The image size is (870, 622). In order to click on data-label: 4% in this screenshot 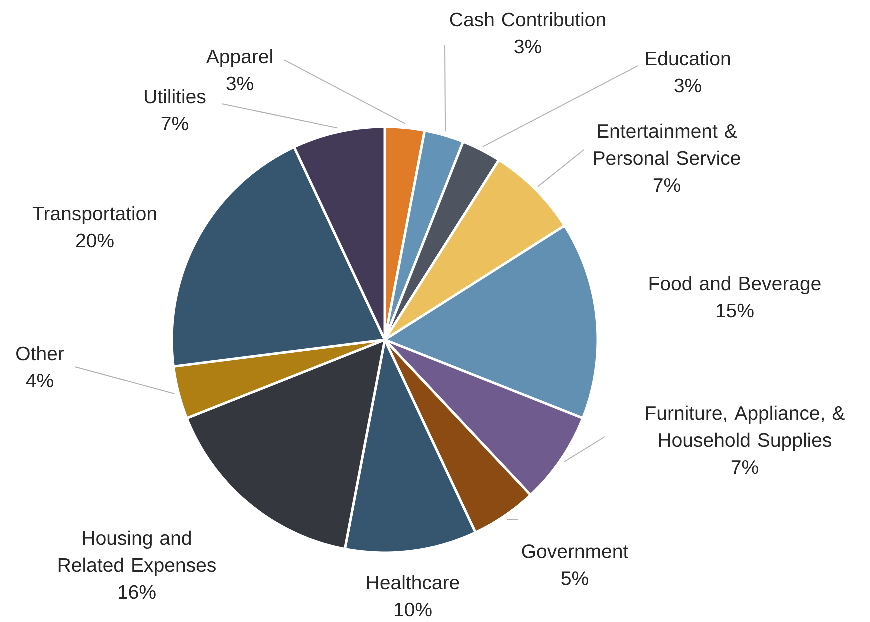, I will do `click(40, 381)`.